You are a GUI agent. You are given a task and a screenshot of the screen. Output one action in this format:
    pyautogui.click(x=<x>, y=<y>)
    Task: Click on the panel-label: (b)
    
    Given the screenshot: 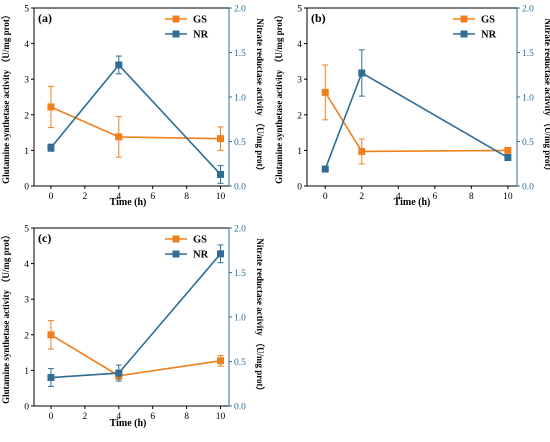 What is the action you would take?
    pyautogui.click(x=318, y=18)
    